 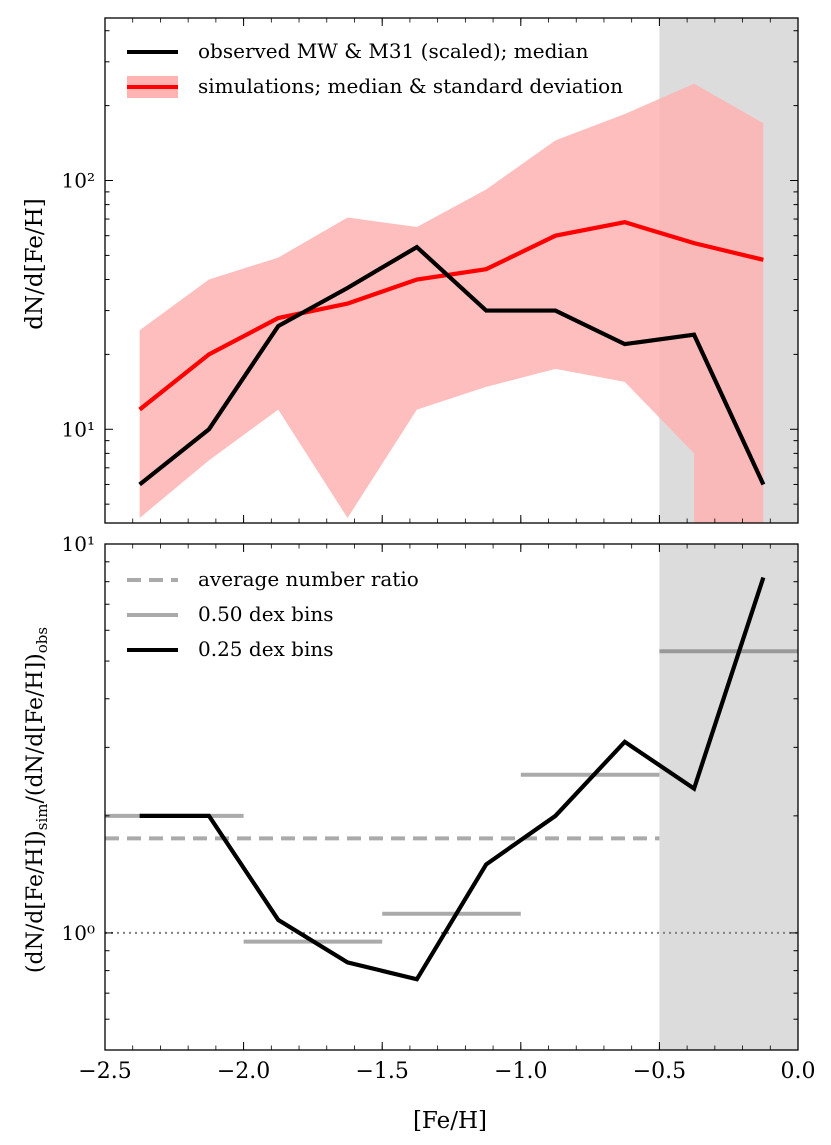 What do you see at coordinates (520, 1071) in the screenshot?
I see `x-tick-label: −1.0` at bounding box center [520, 1071].